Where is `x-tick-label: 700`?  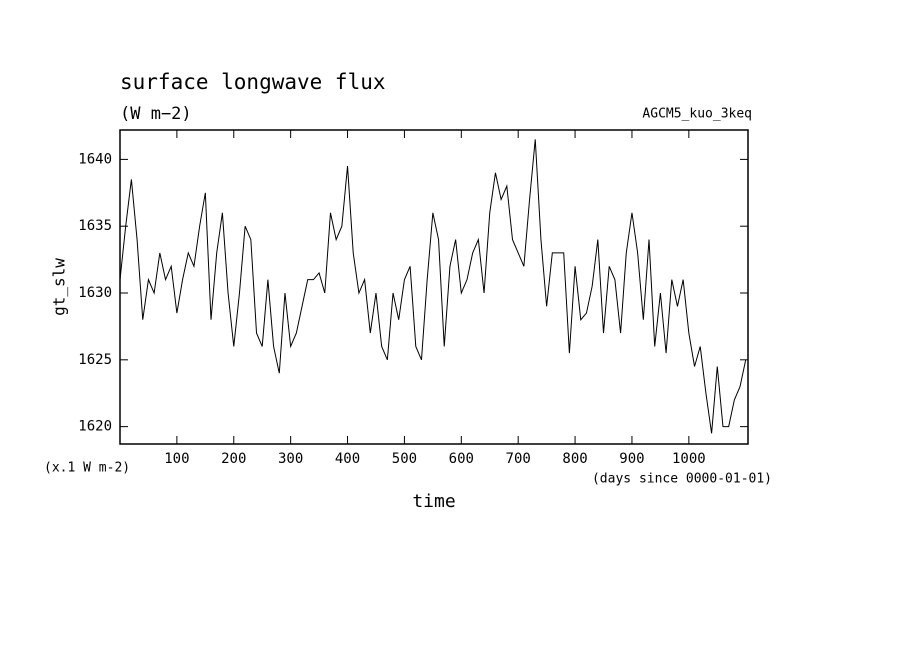 x-tick-label: 700 is located at coordinates (518, 459).